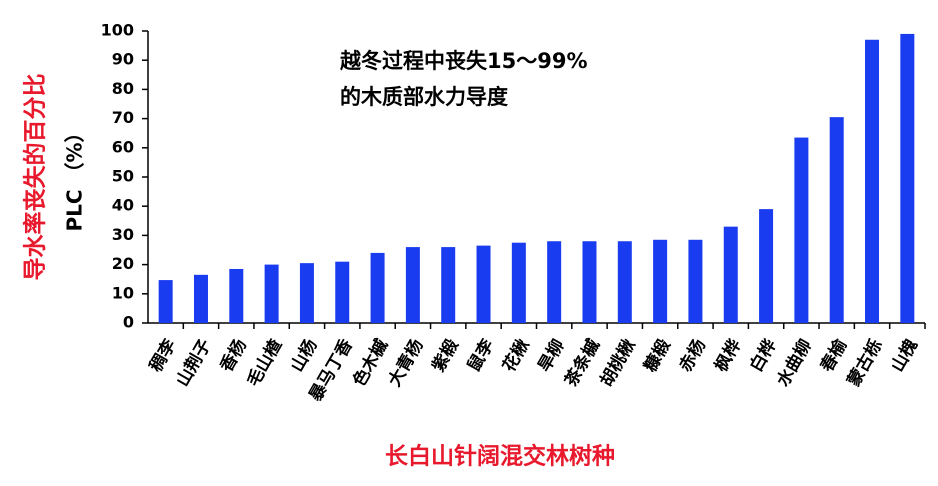 This screenshot has width=938, height=486. Describe the element at coordinates (692, 356) in the screenshot. I see `x-tick-label: 赤杨` at that location.